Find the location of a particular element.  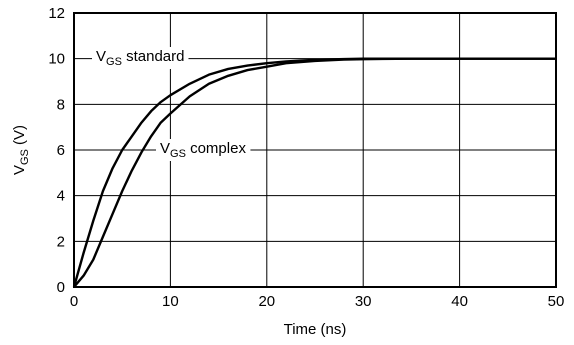

annotation-complex: VGS complex is located at coordinates (203, 150).